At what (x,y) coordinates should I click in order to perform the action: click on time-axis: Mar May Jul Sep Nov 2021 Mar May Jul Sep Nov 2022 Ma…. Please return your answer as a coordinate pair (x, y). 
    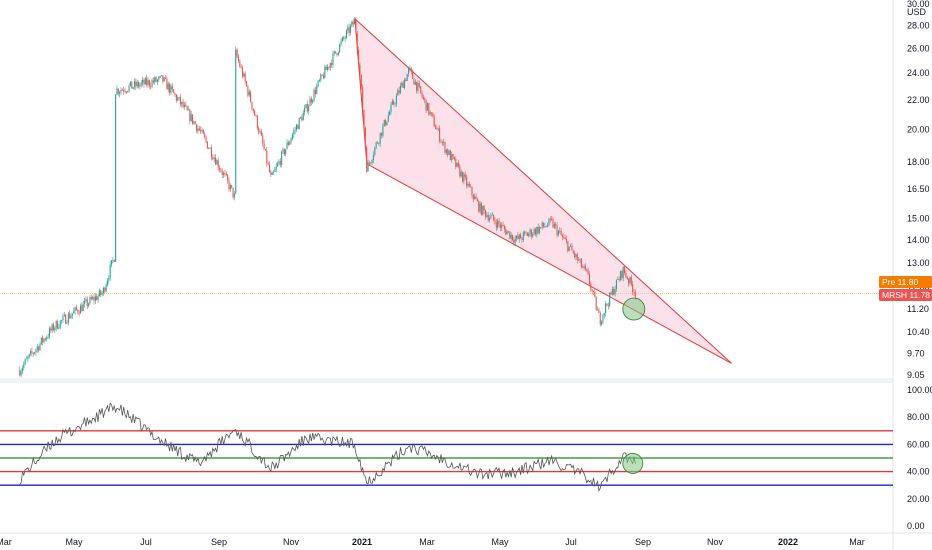
    Looking at the image, I should click on (466, 539).